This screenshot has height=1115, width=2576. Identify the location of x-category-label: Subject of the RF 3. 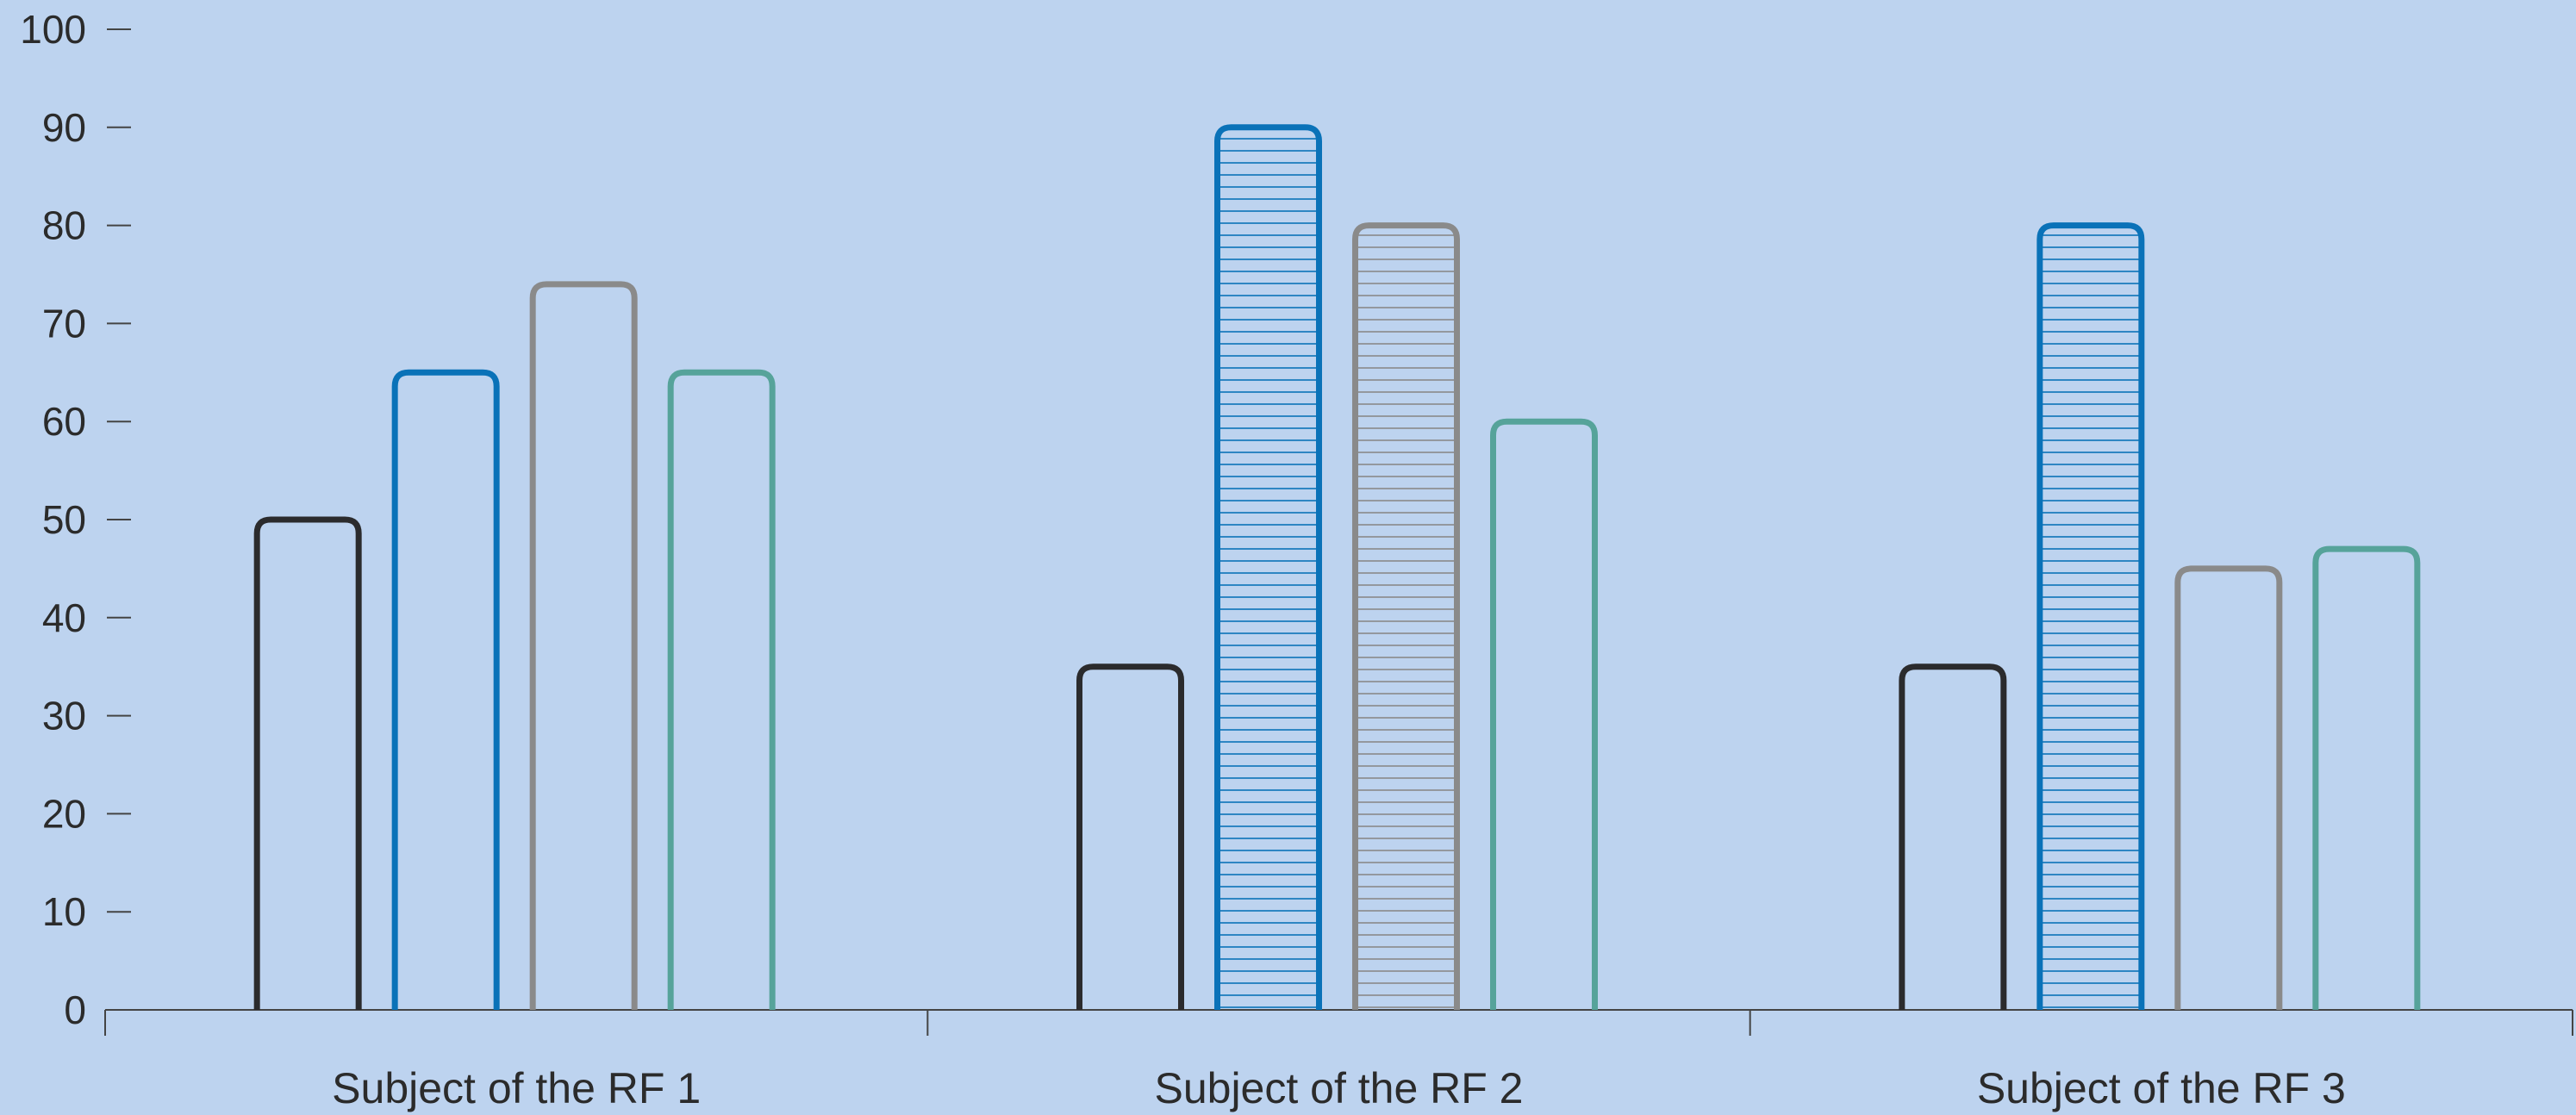
(2161, 1088).